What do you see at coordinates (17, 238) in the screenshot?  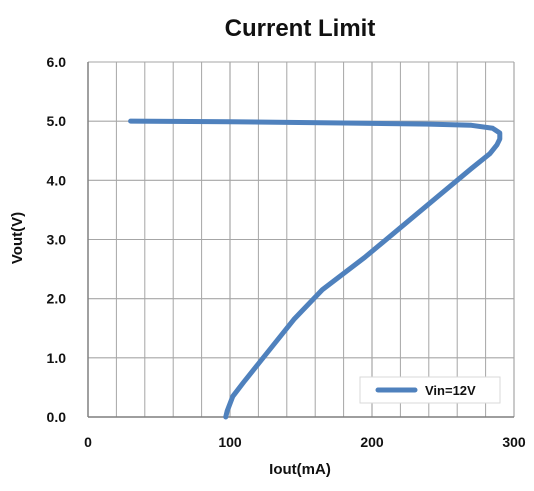 I see `y-axis-label: Vout(V)` at bounding box center [17, 238].